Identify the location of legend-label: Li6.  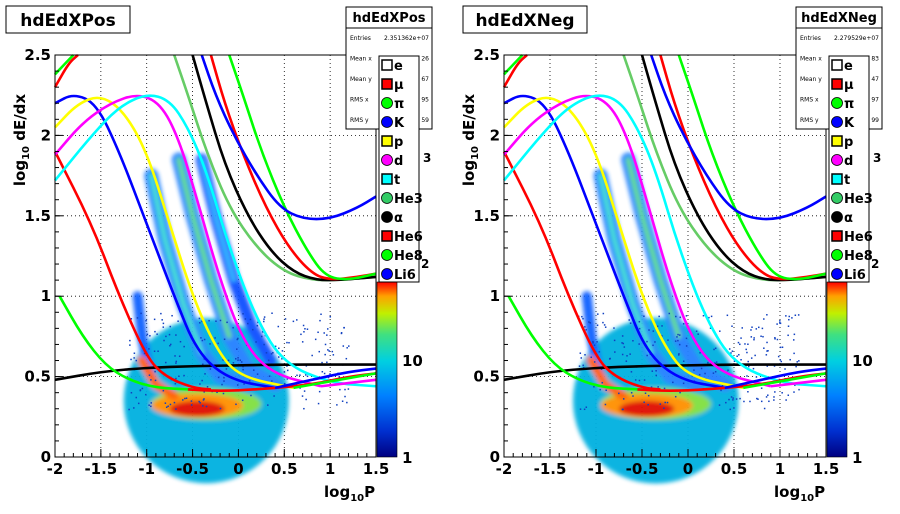
(405, 275).